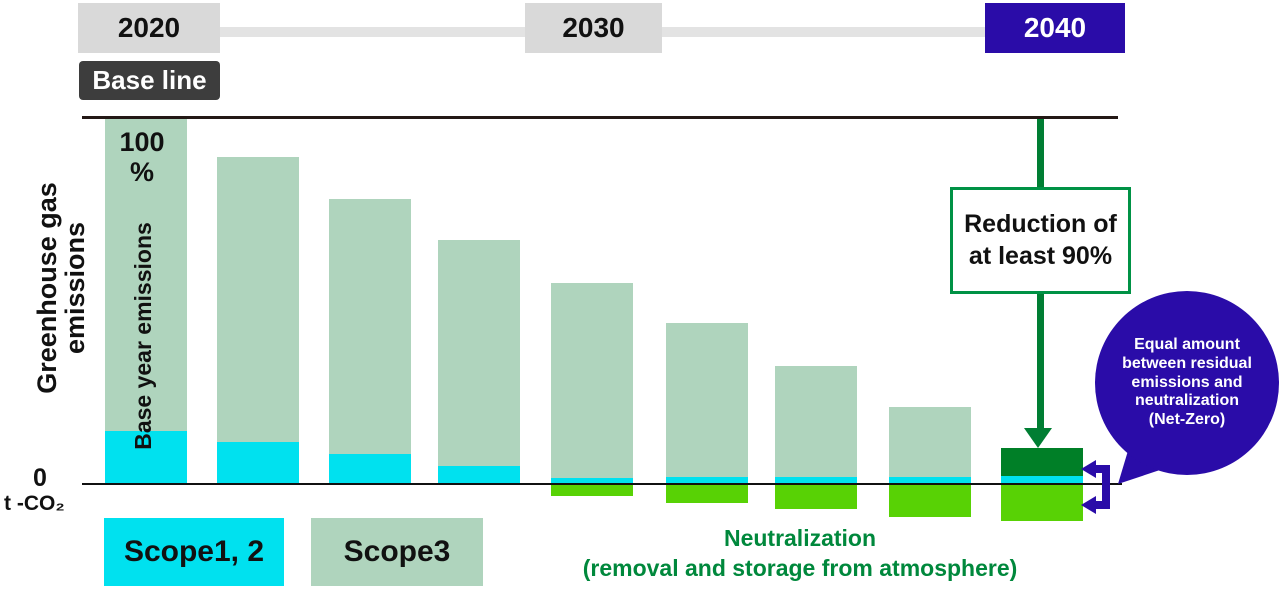 The image size is (1280, 599). What do you see at coordinates (1187, 344) in the screenshot?
I see `bubble-line1: Equal amount` at bounding box center [1187, 344].